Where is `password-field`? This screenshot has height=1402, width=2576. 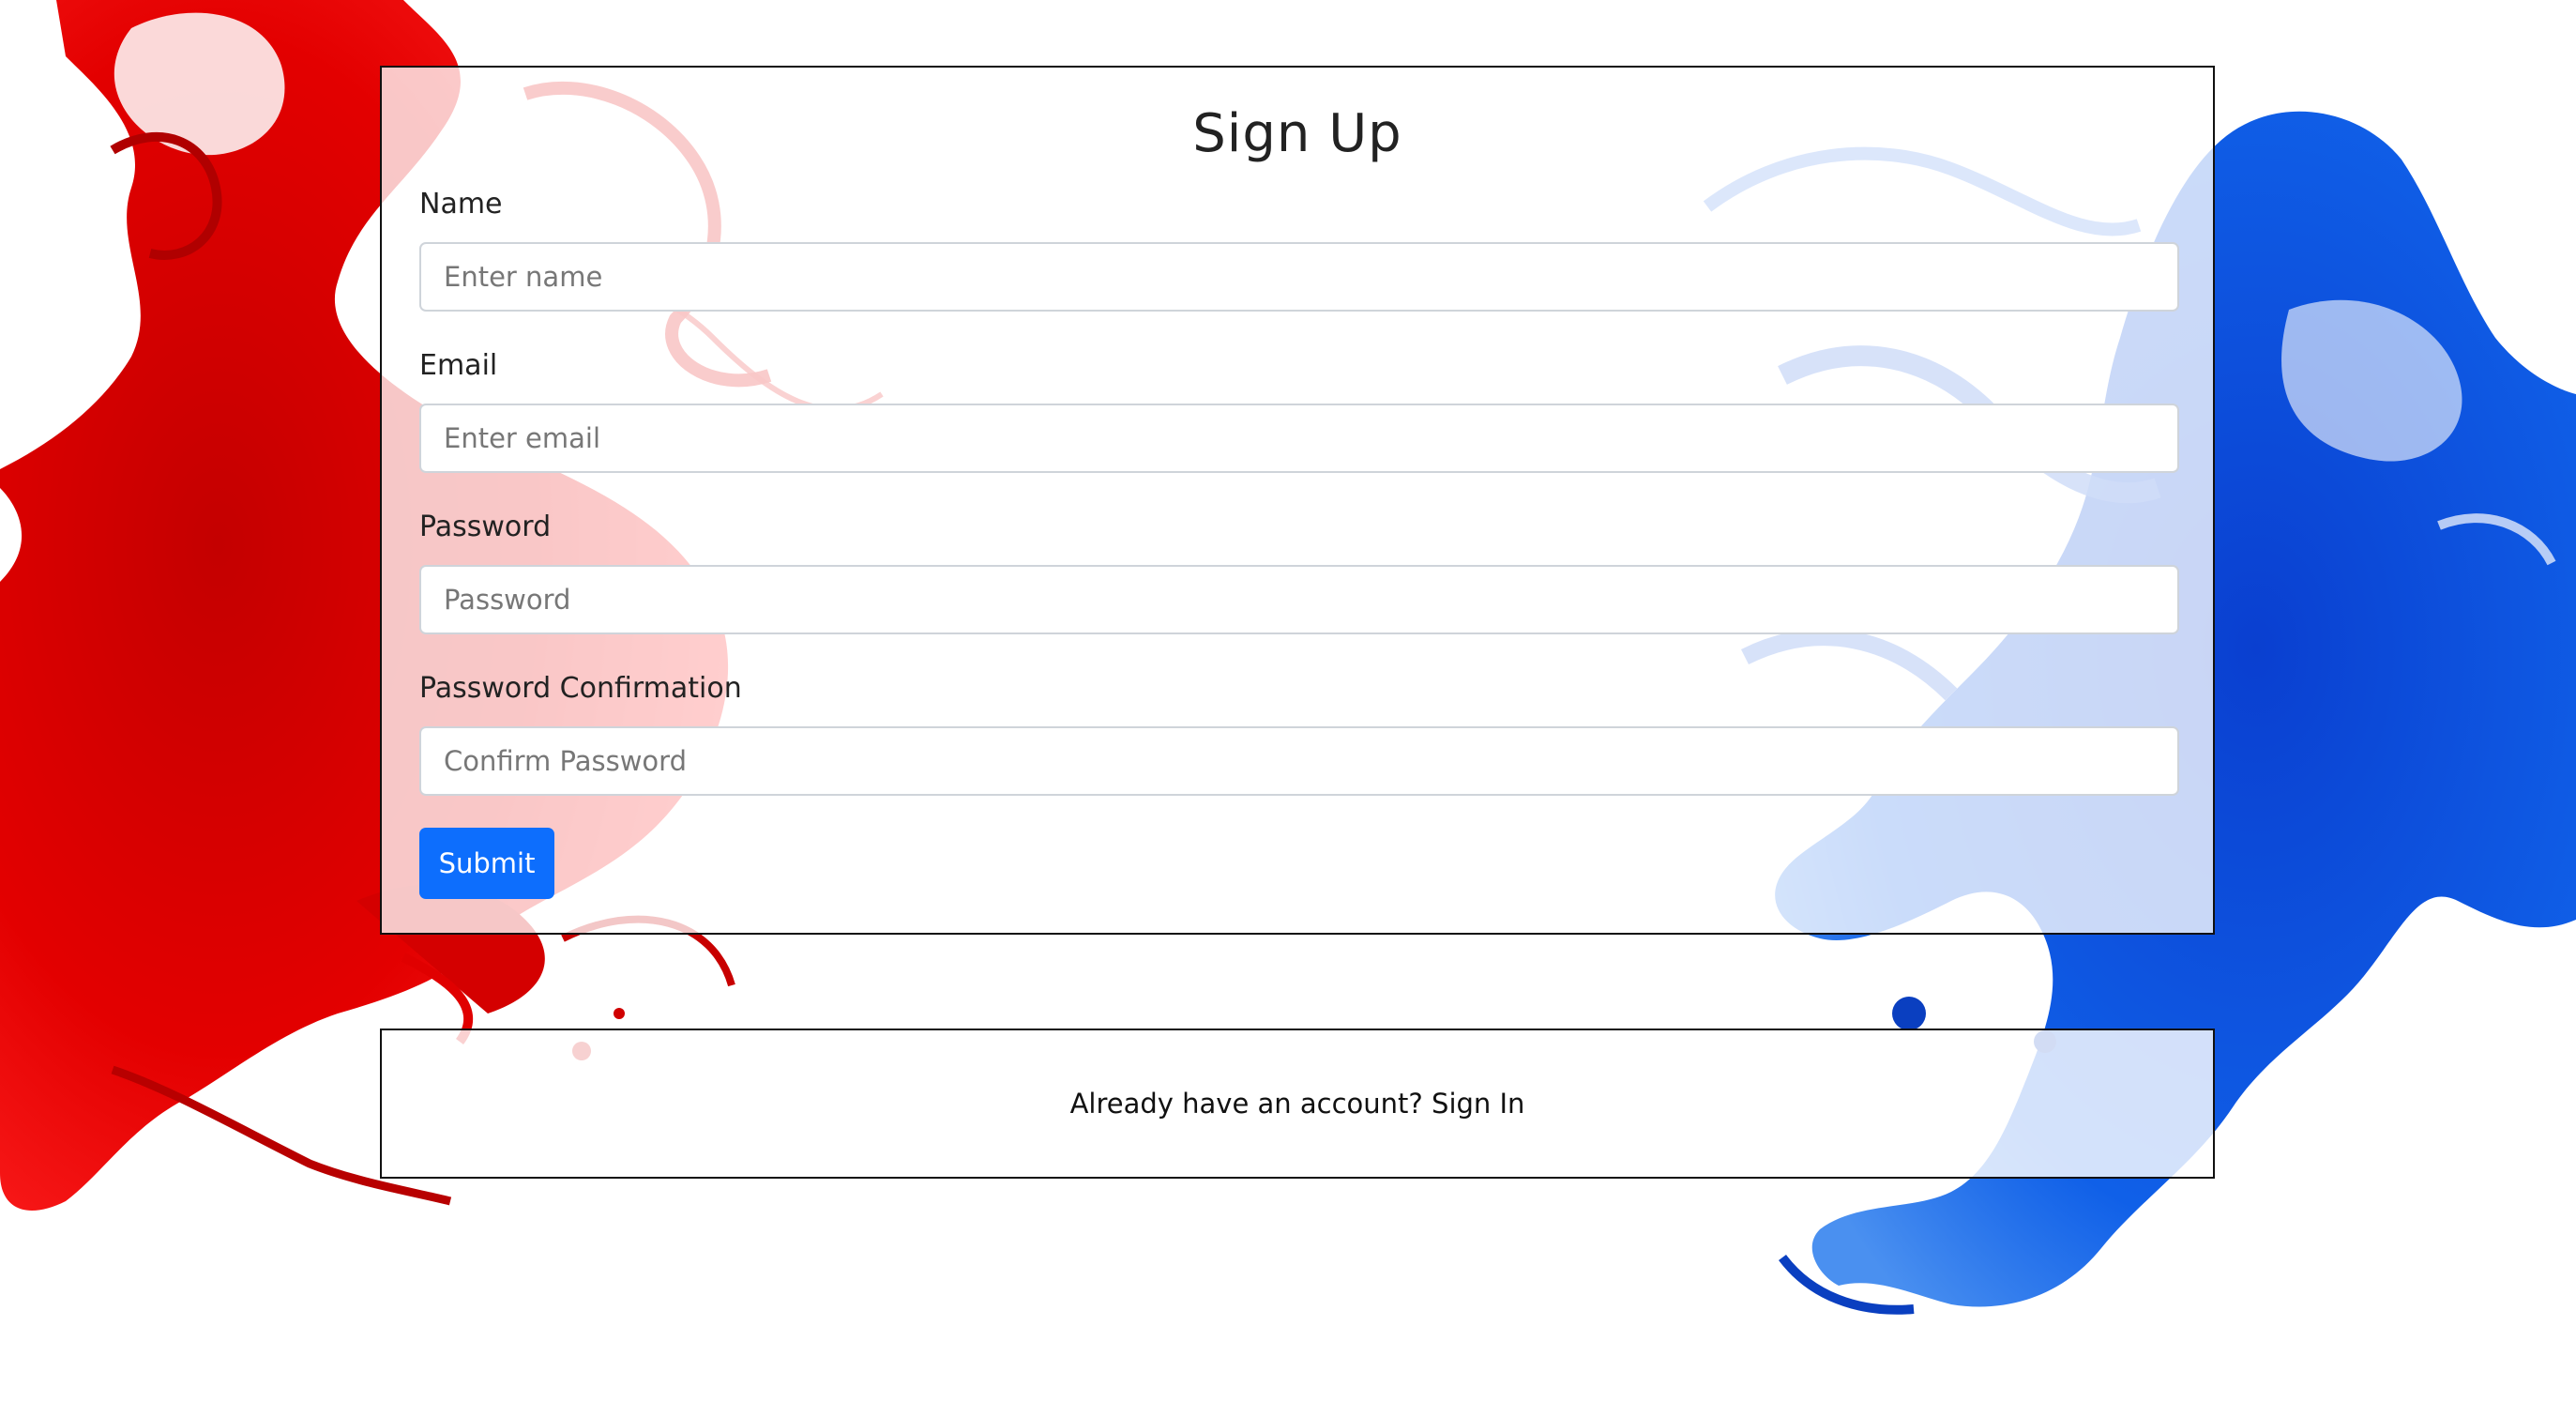
password-field is located at coordinates (1299, 599).